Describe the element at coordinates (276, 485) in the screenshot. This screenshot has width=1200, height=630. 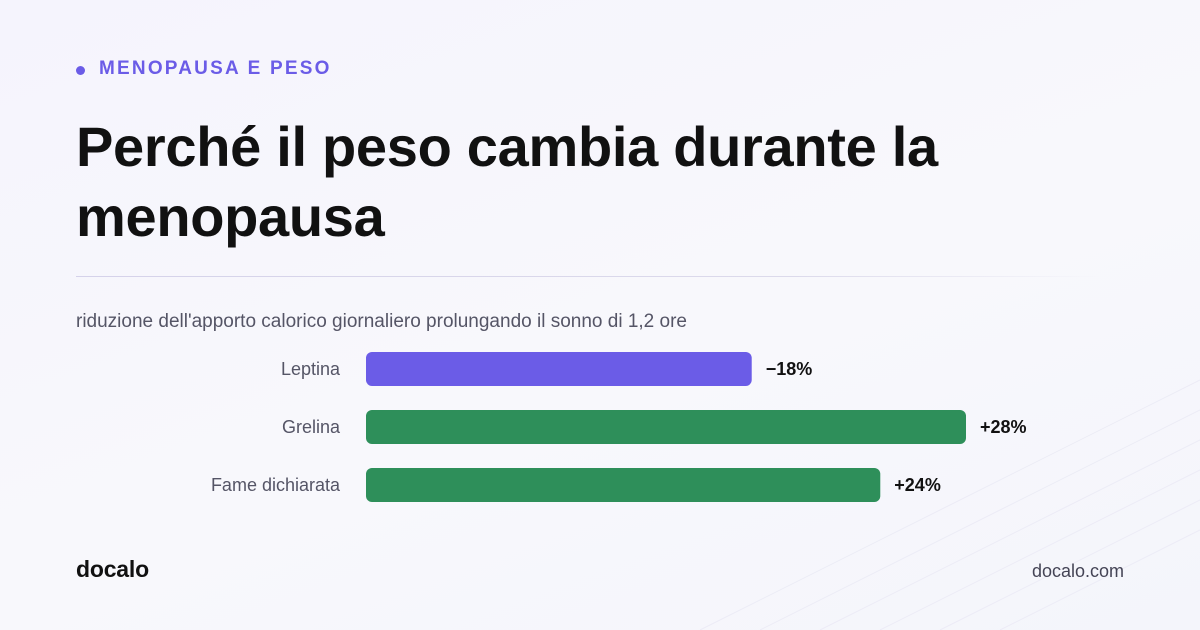
I see `category-label: Fame dichiarata` at that location.